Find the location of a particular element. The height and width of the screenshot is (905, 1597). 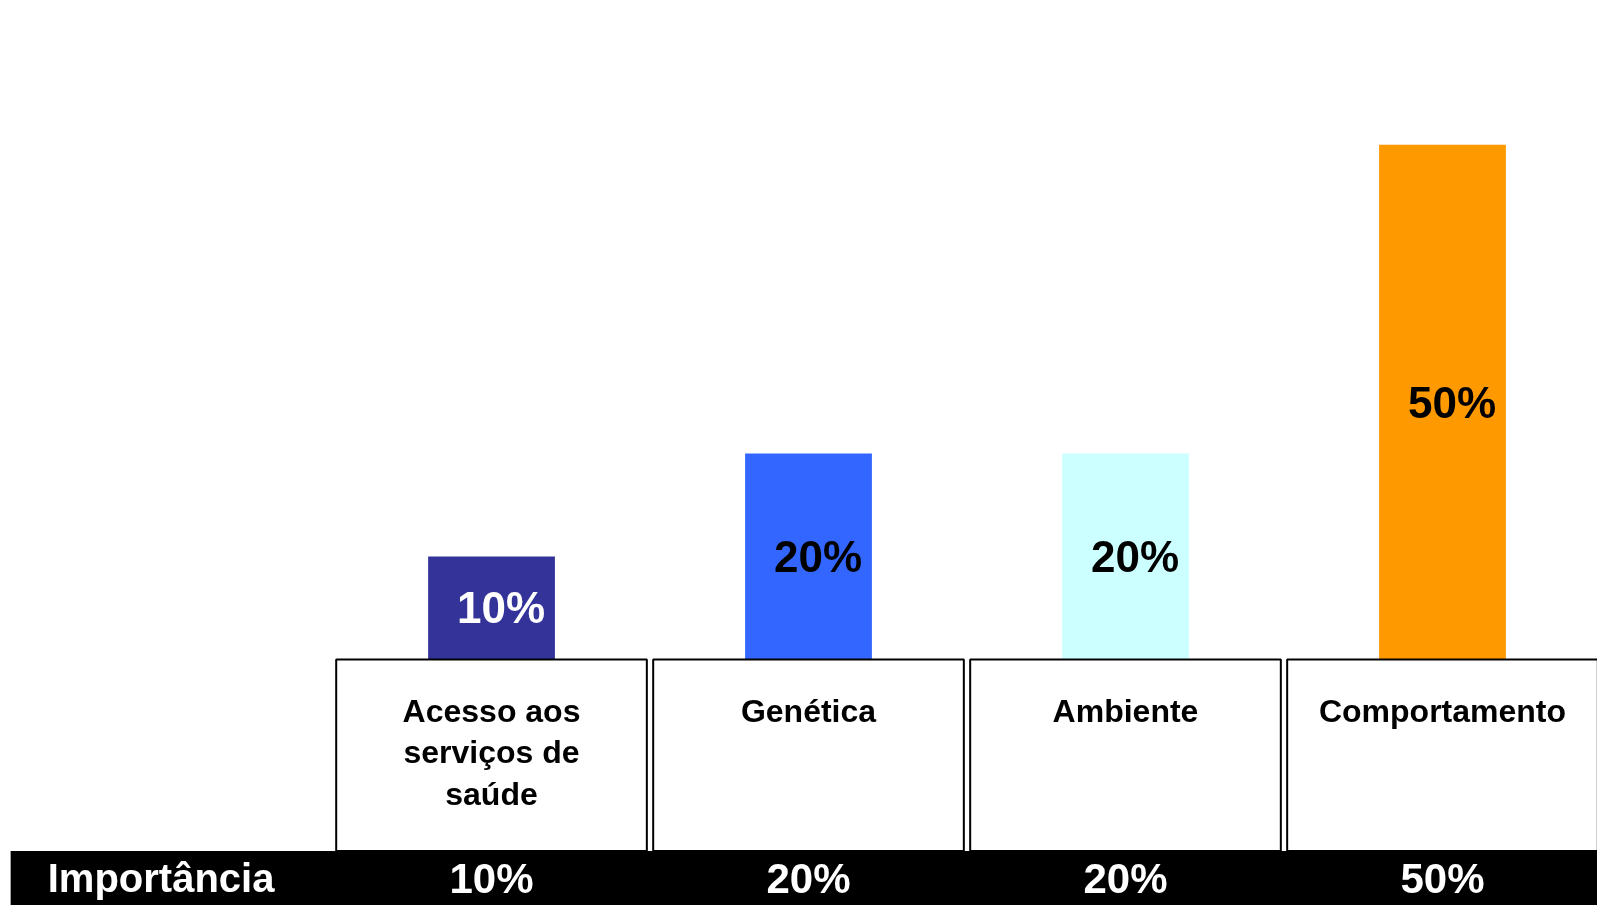

x-tick-label: Acesso aos serviços de saúde is located at coordinates (491, 752).